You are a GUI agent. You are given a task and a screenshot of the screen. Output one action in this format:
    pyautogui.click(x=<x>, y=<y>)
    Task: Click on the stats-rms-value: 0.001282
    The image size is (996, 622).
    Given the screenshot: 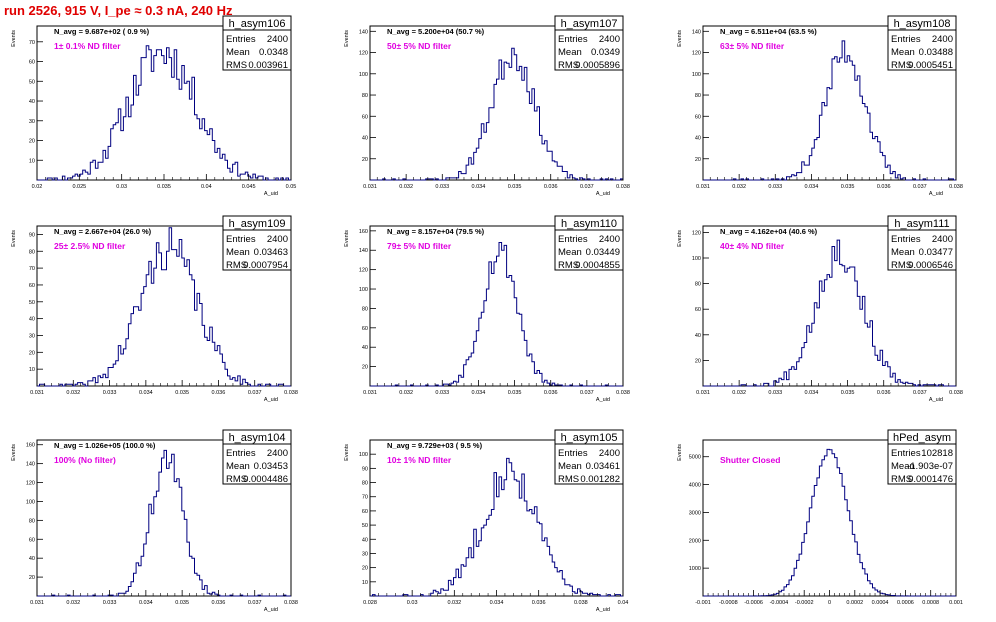 What is the action you would take?
    pyautogui.click(x=600, y=479)
    